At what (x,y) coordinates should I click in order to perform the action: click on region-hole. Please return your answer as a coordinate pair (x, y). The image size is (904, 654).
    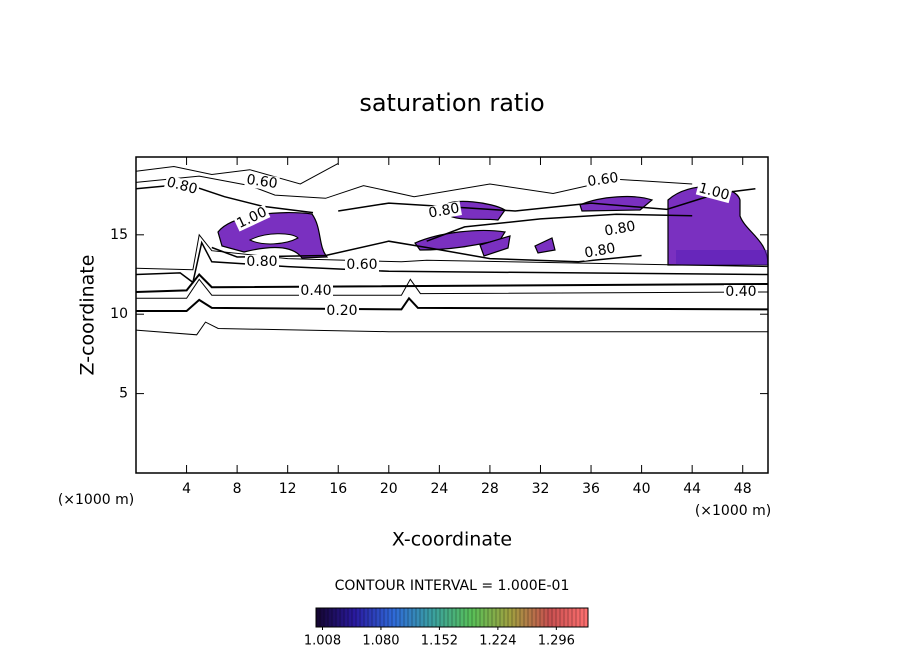
    Looking at the image, I should click on (273, 239).